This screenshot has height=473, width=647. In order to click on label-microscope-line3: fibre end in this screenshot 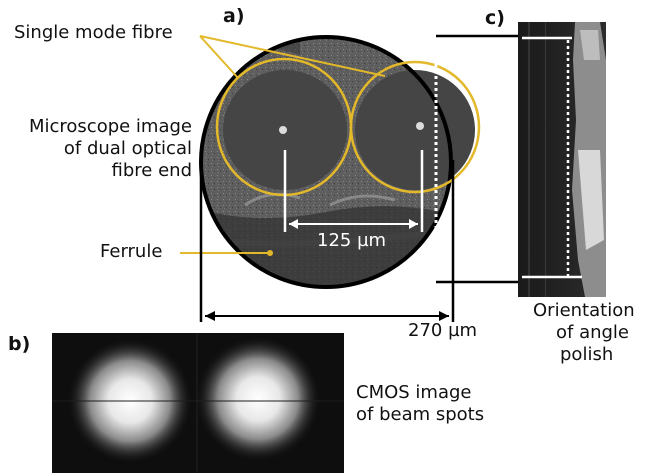, I will do `click(151, 170)`.